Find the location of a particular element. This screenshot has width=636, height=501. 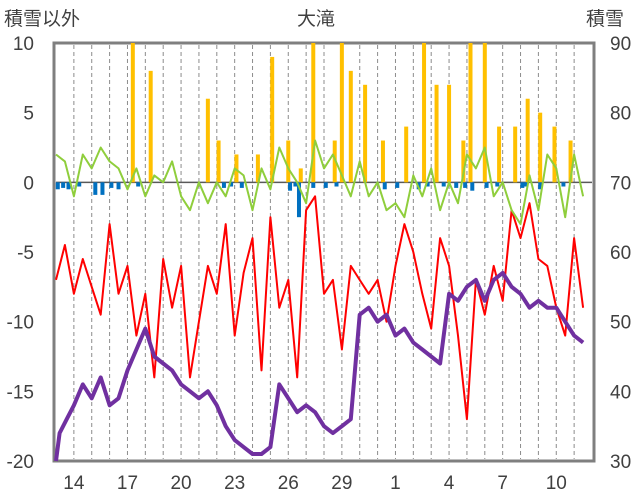

x-tick: 4 is located at coordinates (449, 483).